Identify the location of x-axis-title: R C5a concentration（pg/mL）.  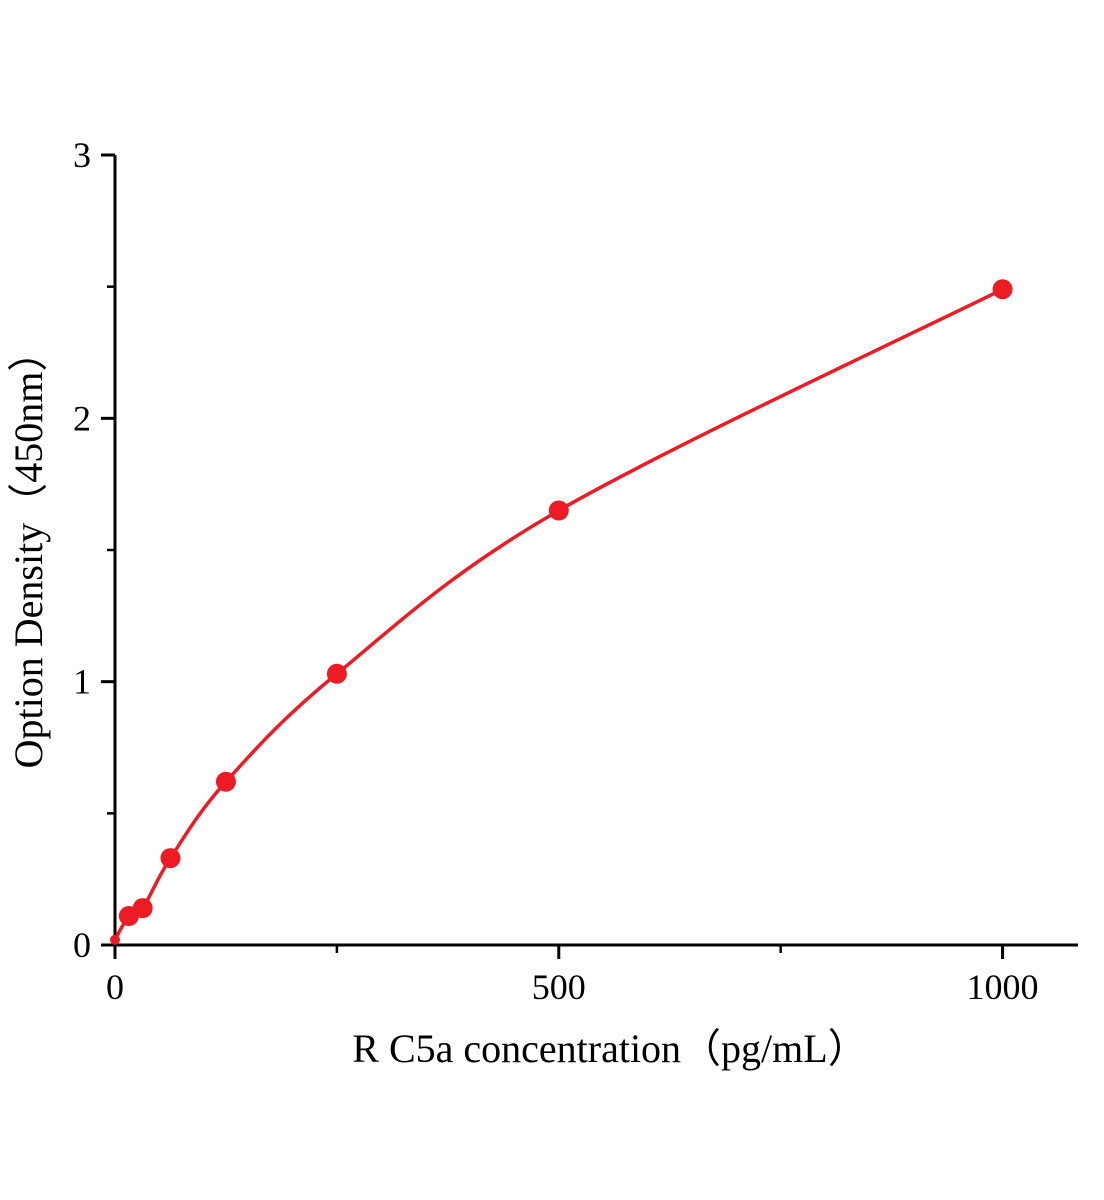
(609, 1048).